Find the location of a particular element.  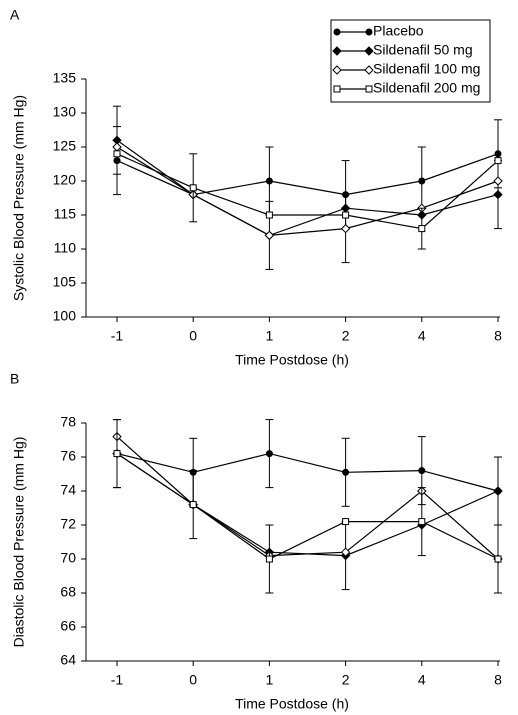

y-tick-label: 68 is located at coordinates (68, 592).